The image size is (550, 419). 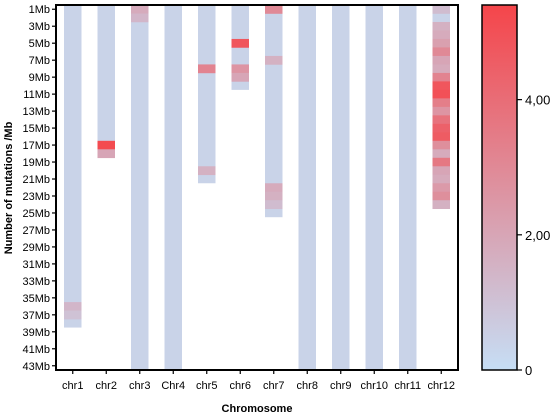 What do you see at coordinates (36, 197) in the screenshot?
I see `y-tick-label: 23Mb` at bounding box center [36, 197].